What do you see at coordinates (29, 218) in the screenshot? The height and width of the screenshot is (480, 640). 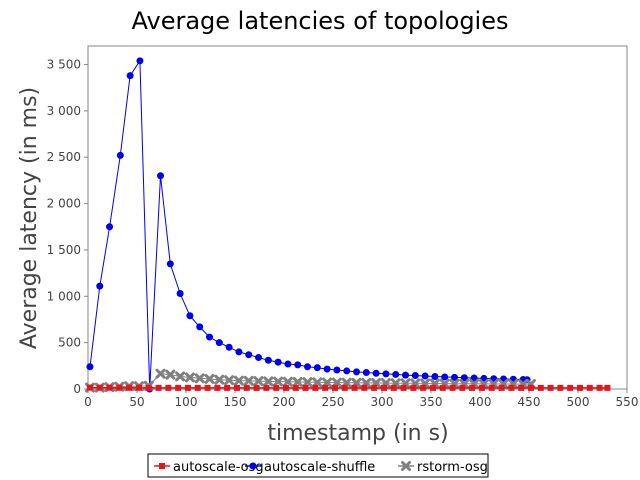 I see `y-axis-label: Average latency (in ms)` at bounding box center [29, 218].